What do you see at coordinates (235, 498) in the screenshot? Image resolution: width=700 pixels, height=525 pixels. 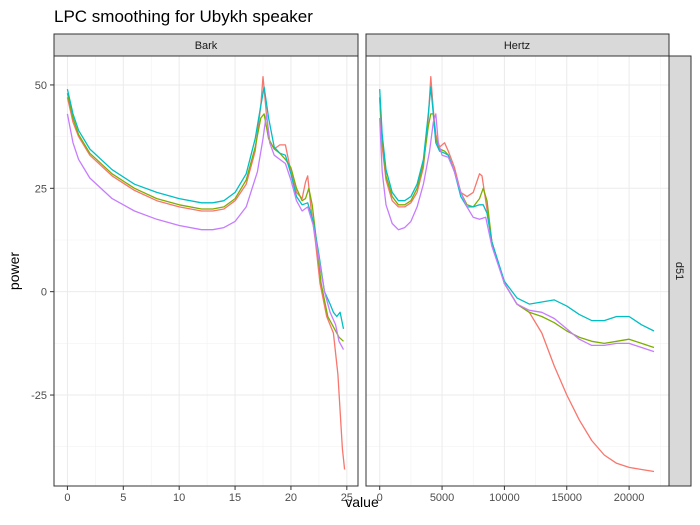 I see `x-tick-label: 15` at bounding box center [235, 498].